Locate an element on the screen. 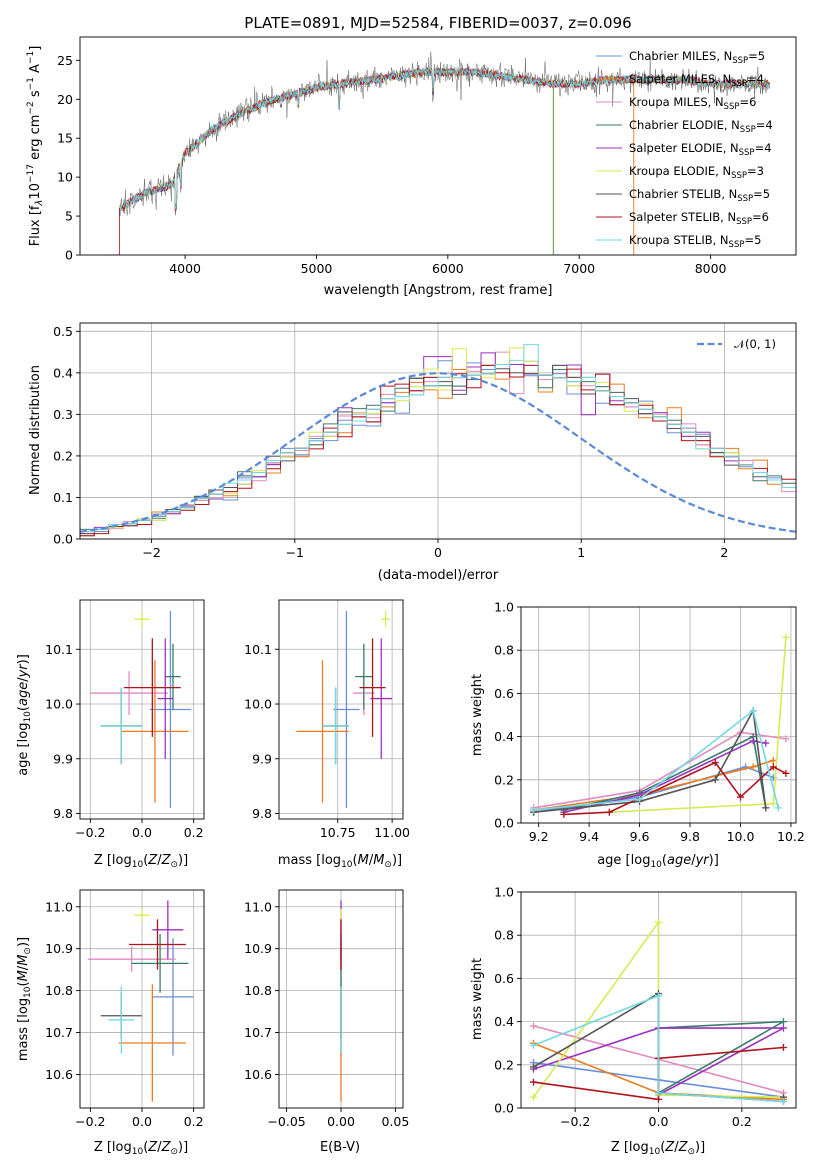  spectrum-xtick-label: 8000 is located at coordinates (711, 268).